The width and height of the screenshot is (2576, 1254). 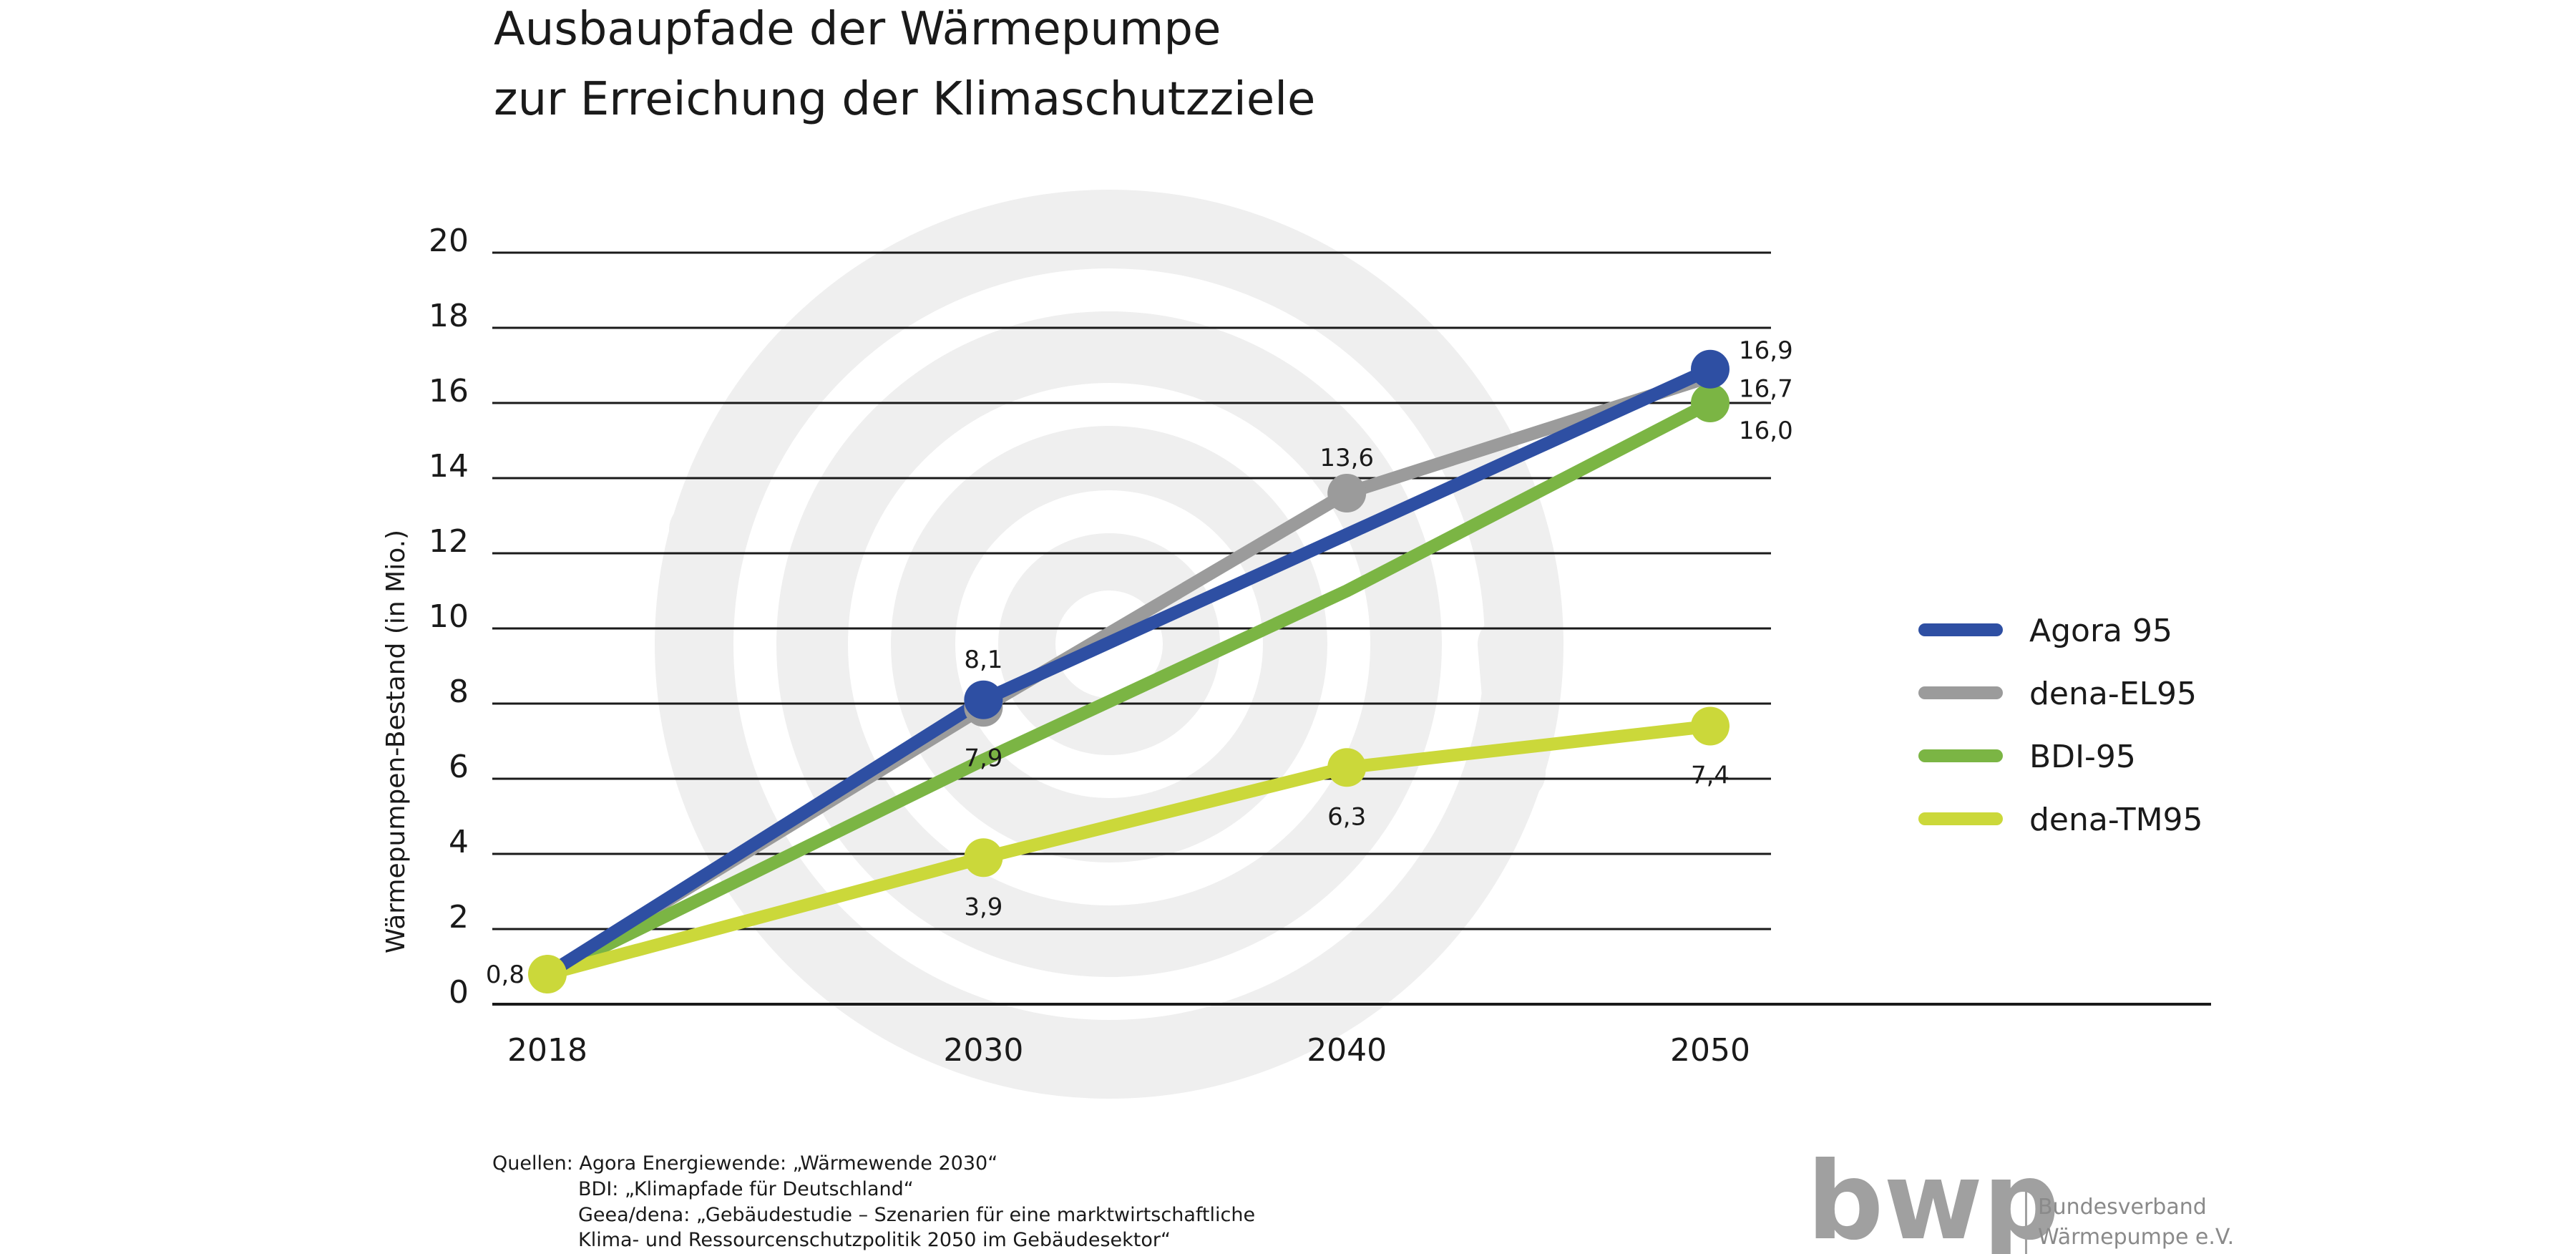 I want to click on x-tick-label: 2030, so click(x=983, y=1050).